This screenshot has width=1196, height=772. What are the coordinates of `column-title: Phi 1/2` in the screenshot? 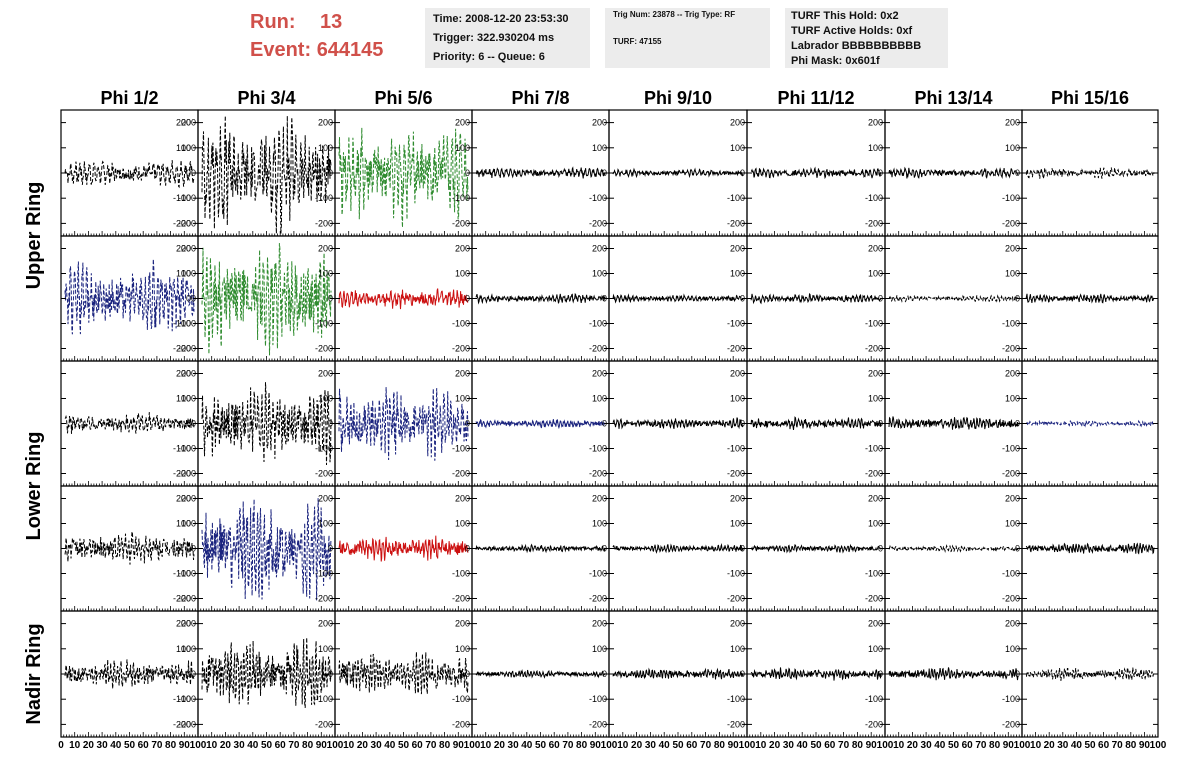 It's located at (129, 98).